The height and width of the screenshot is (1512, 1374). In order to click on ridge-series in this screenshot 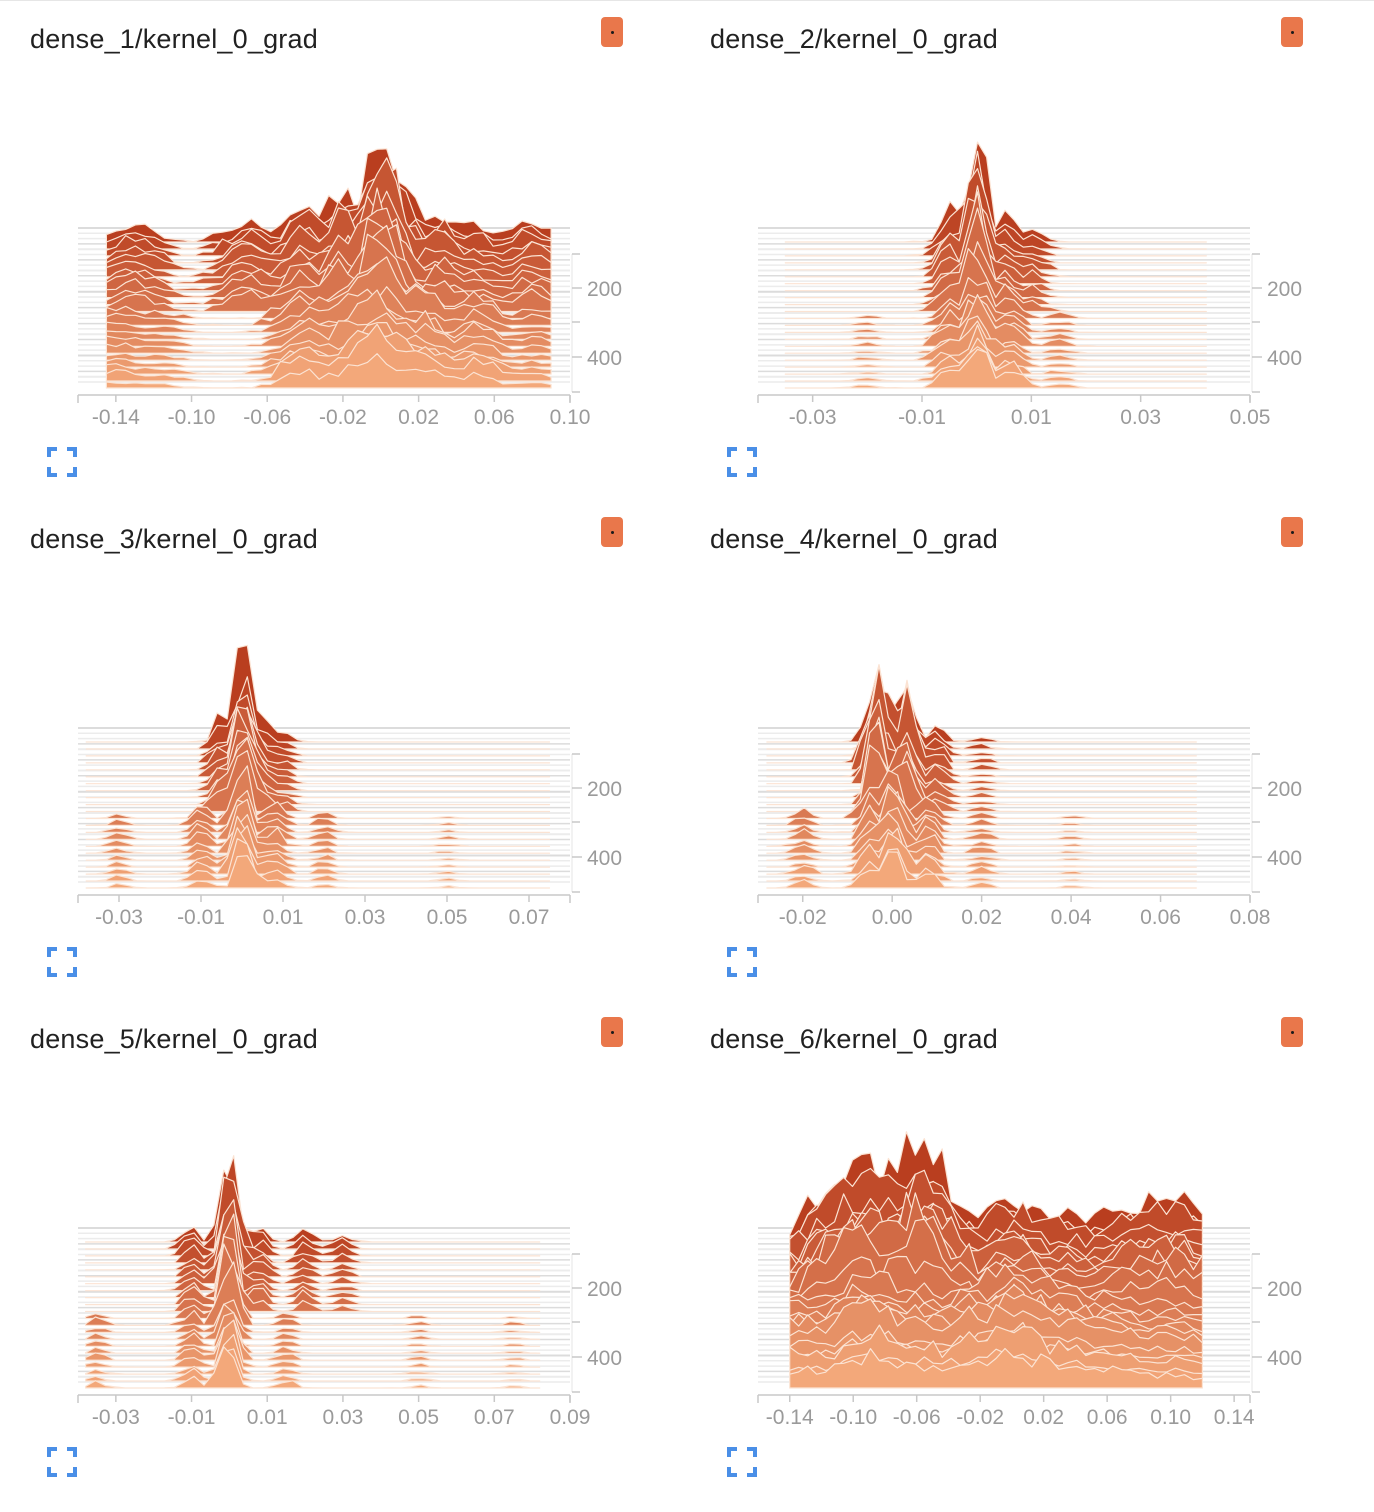, I will do `click(318, 766)`.